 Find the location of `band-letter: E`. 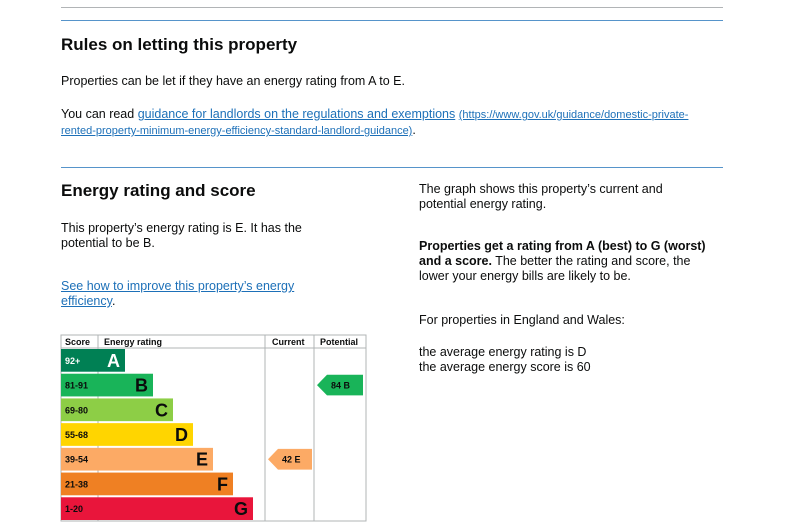

band-letter: E is located at coordinates (202, 460).